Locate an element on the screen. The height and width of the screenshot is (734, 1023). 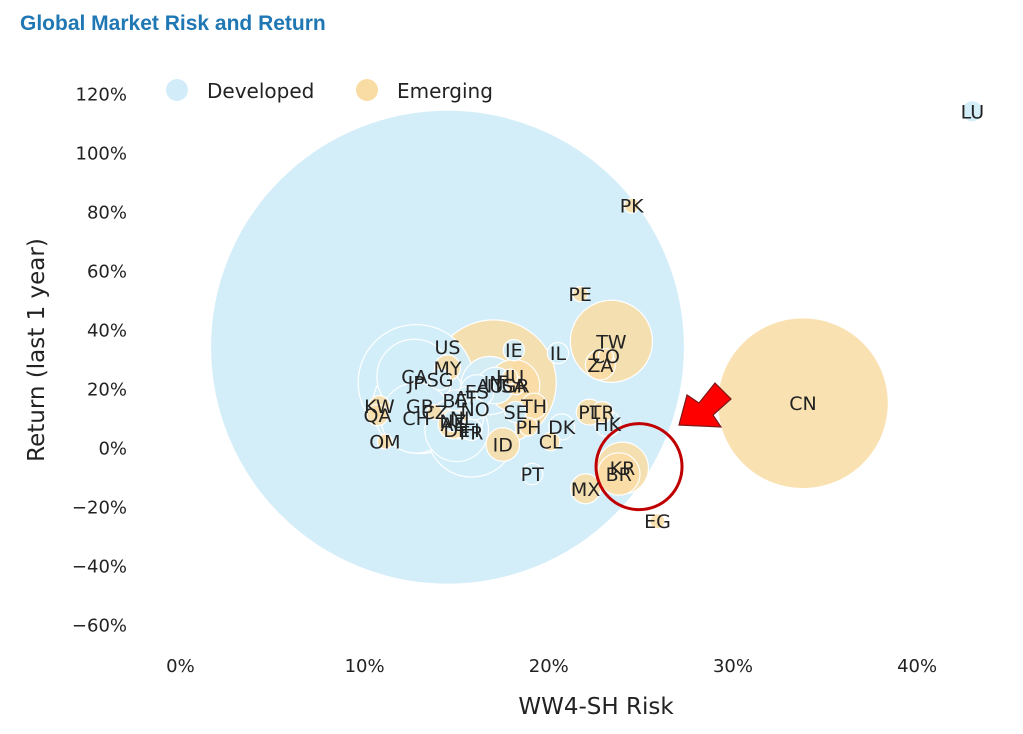
point-label-ph: PH is located at coordinates (529, 428).